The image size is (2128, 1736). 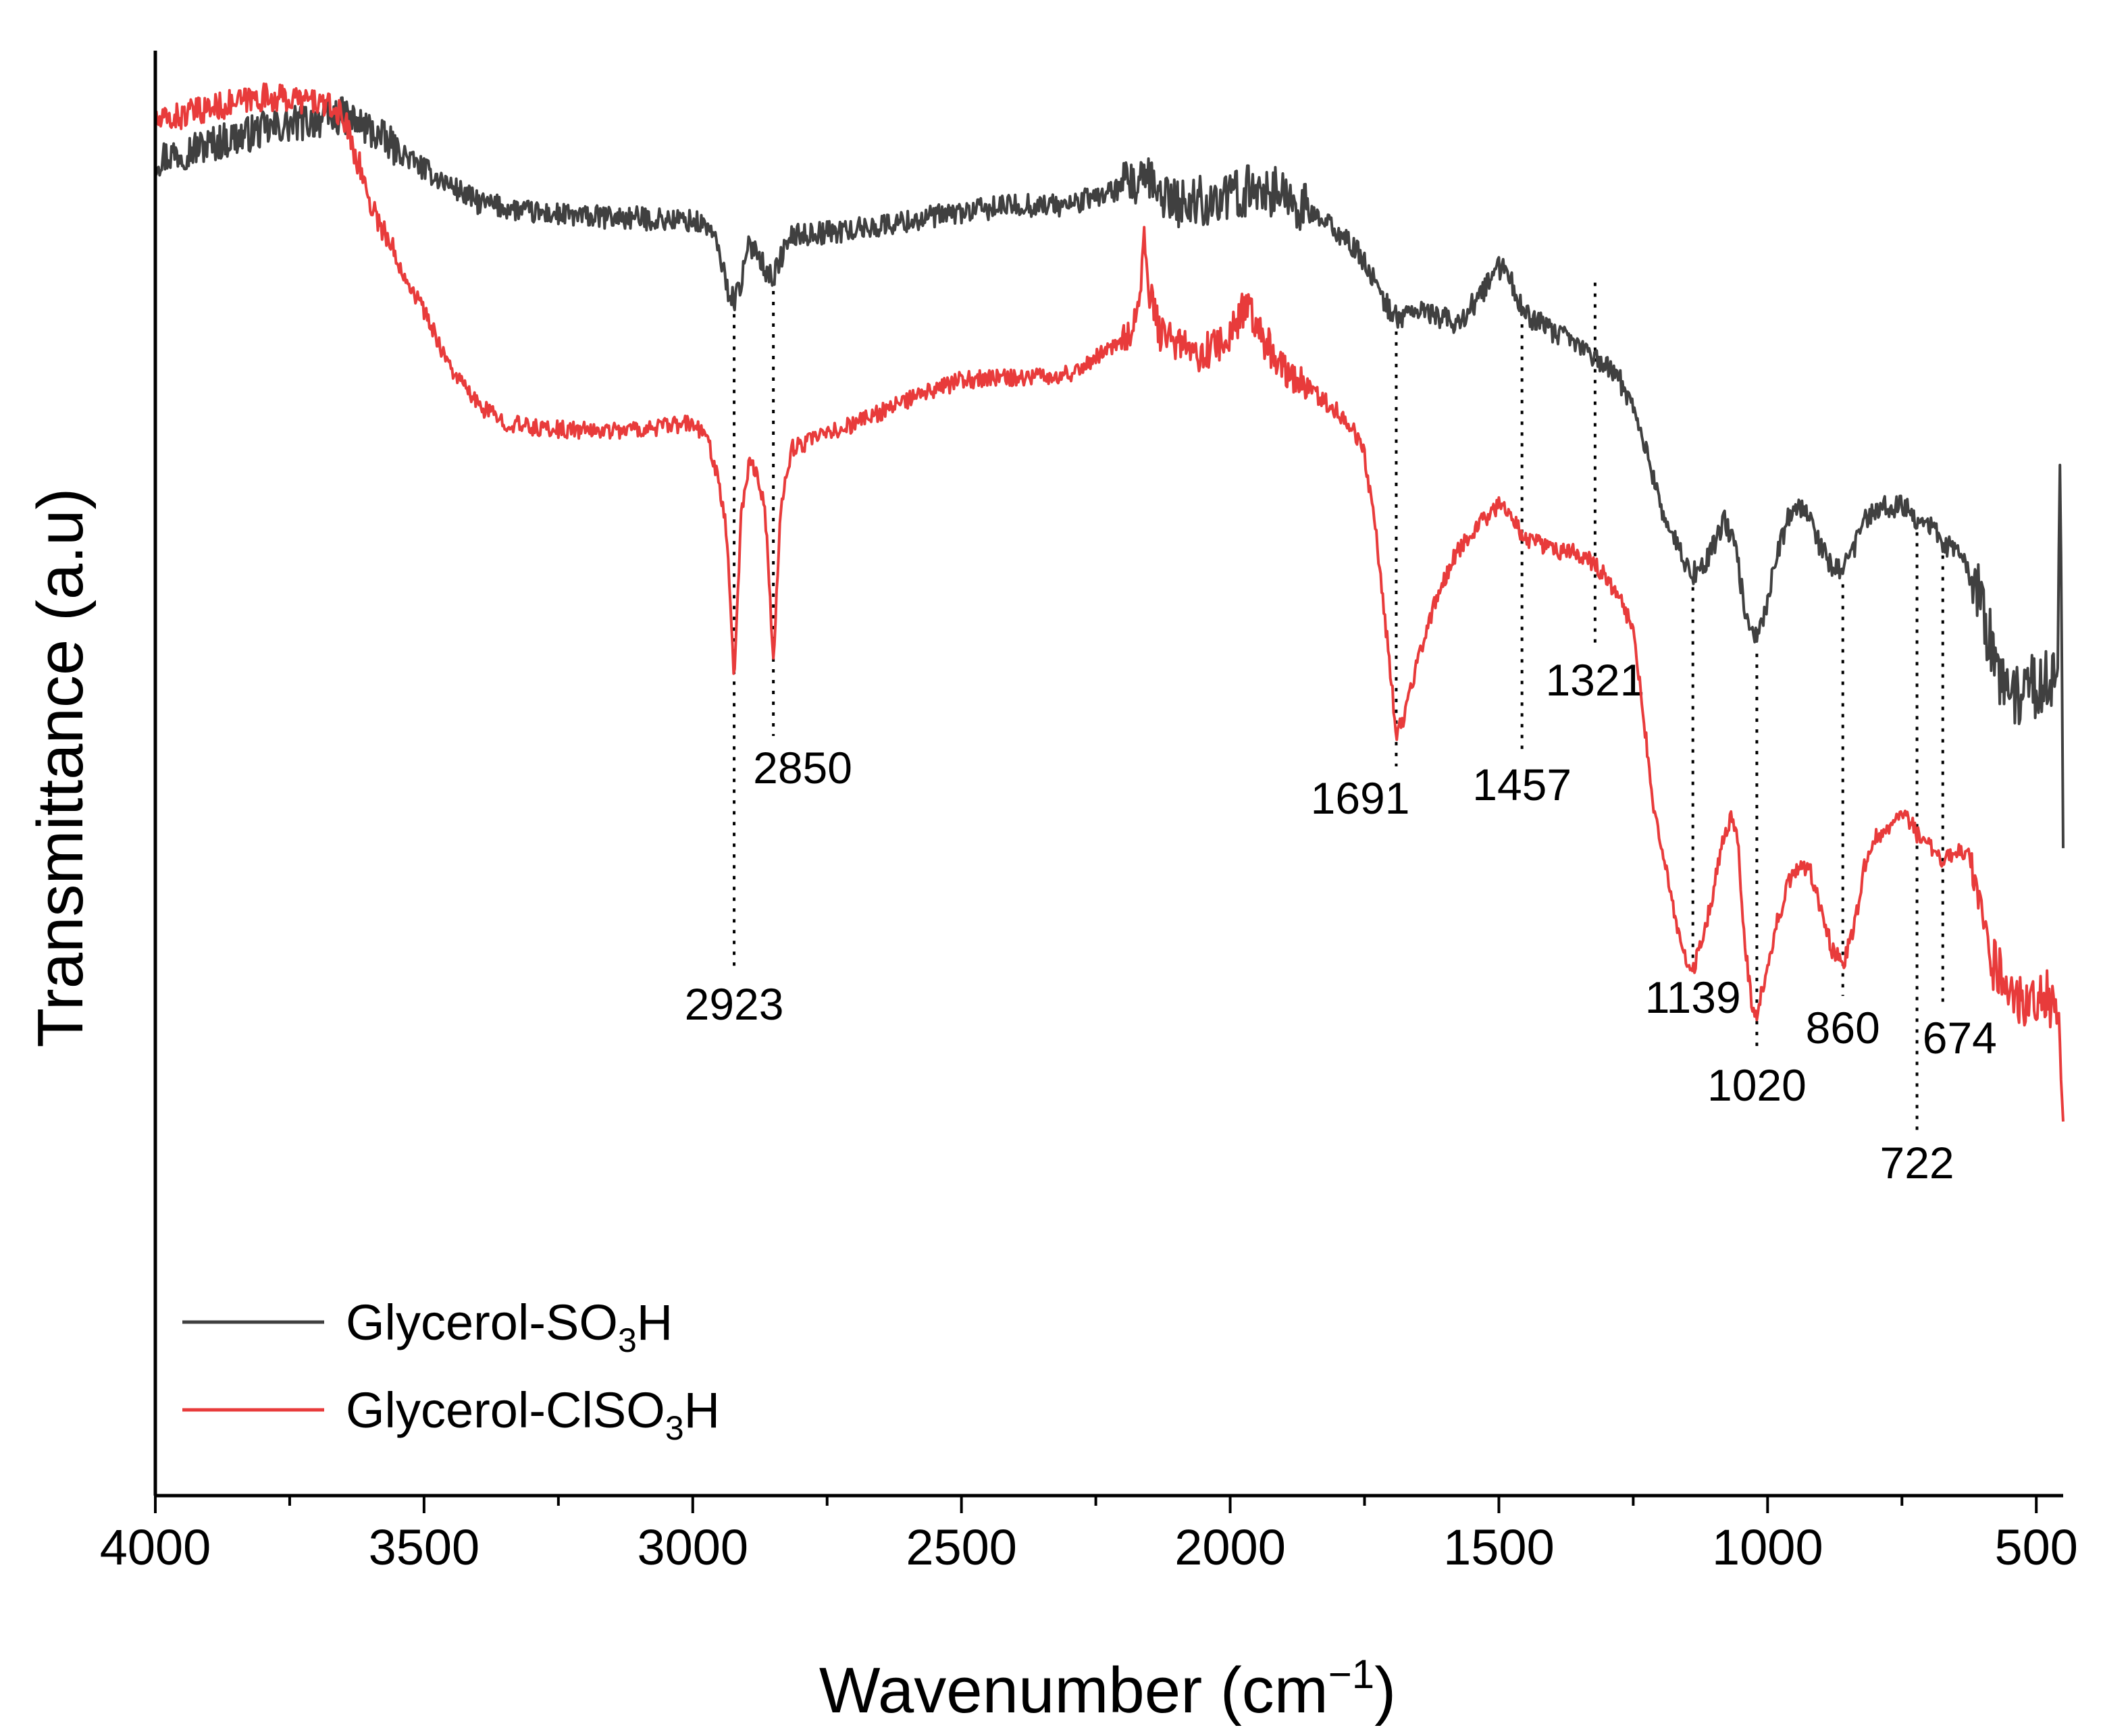 I want to click on legend-label-main: Glycerol-SO, so click(x=482, y=1322).